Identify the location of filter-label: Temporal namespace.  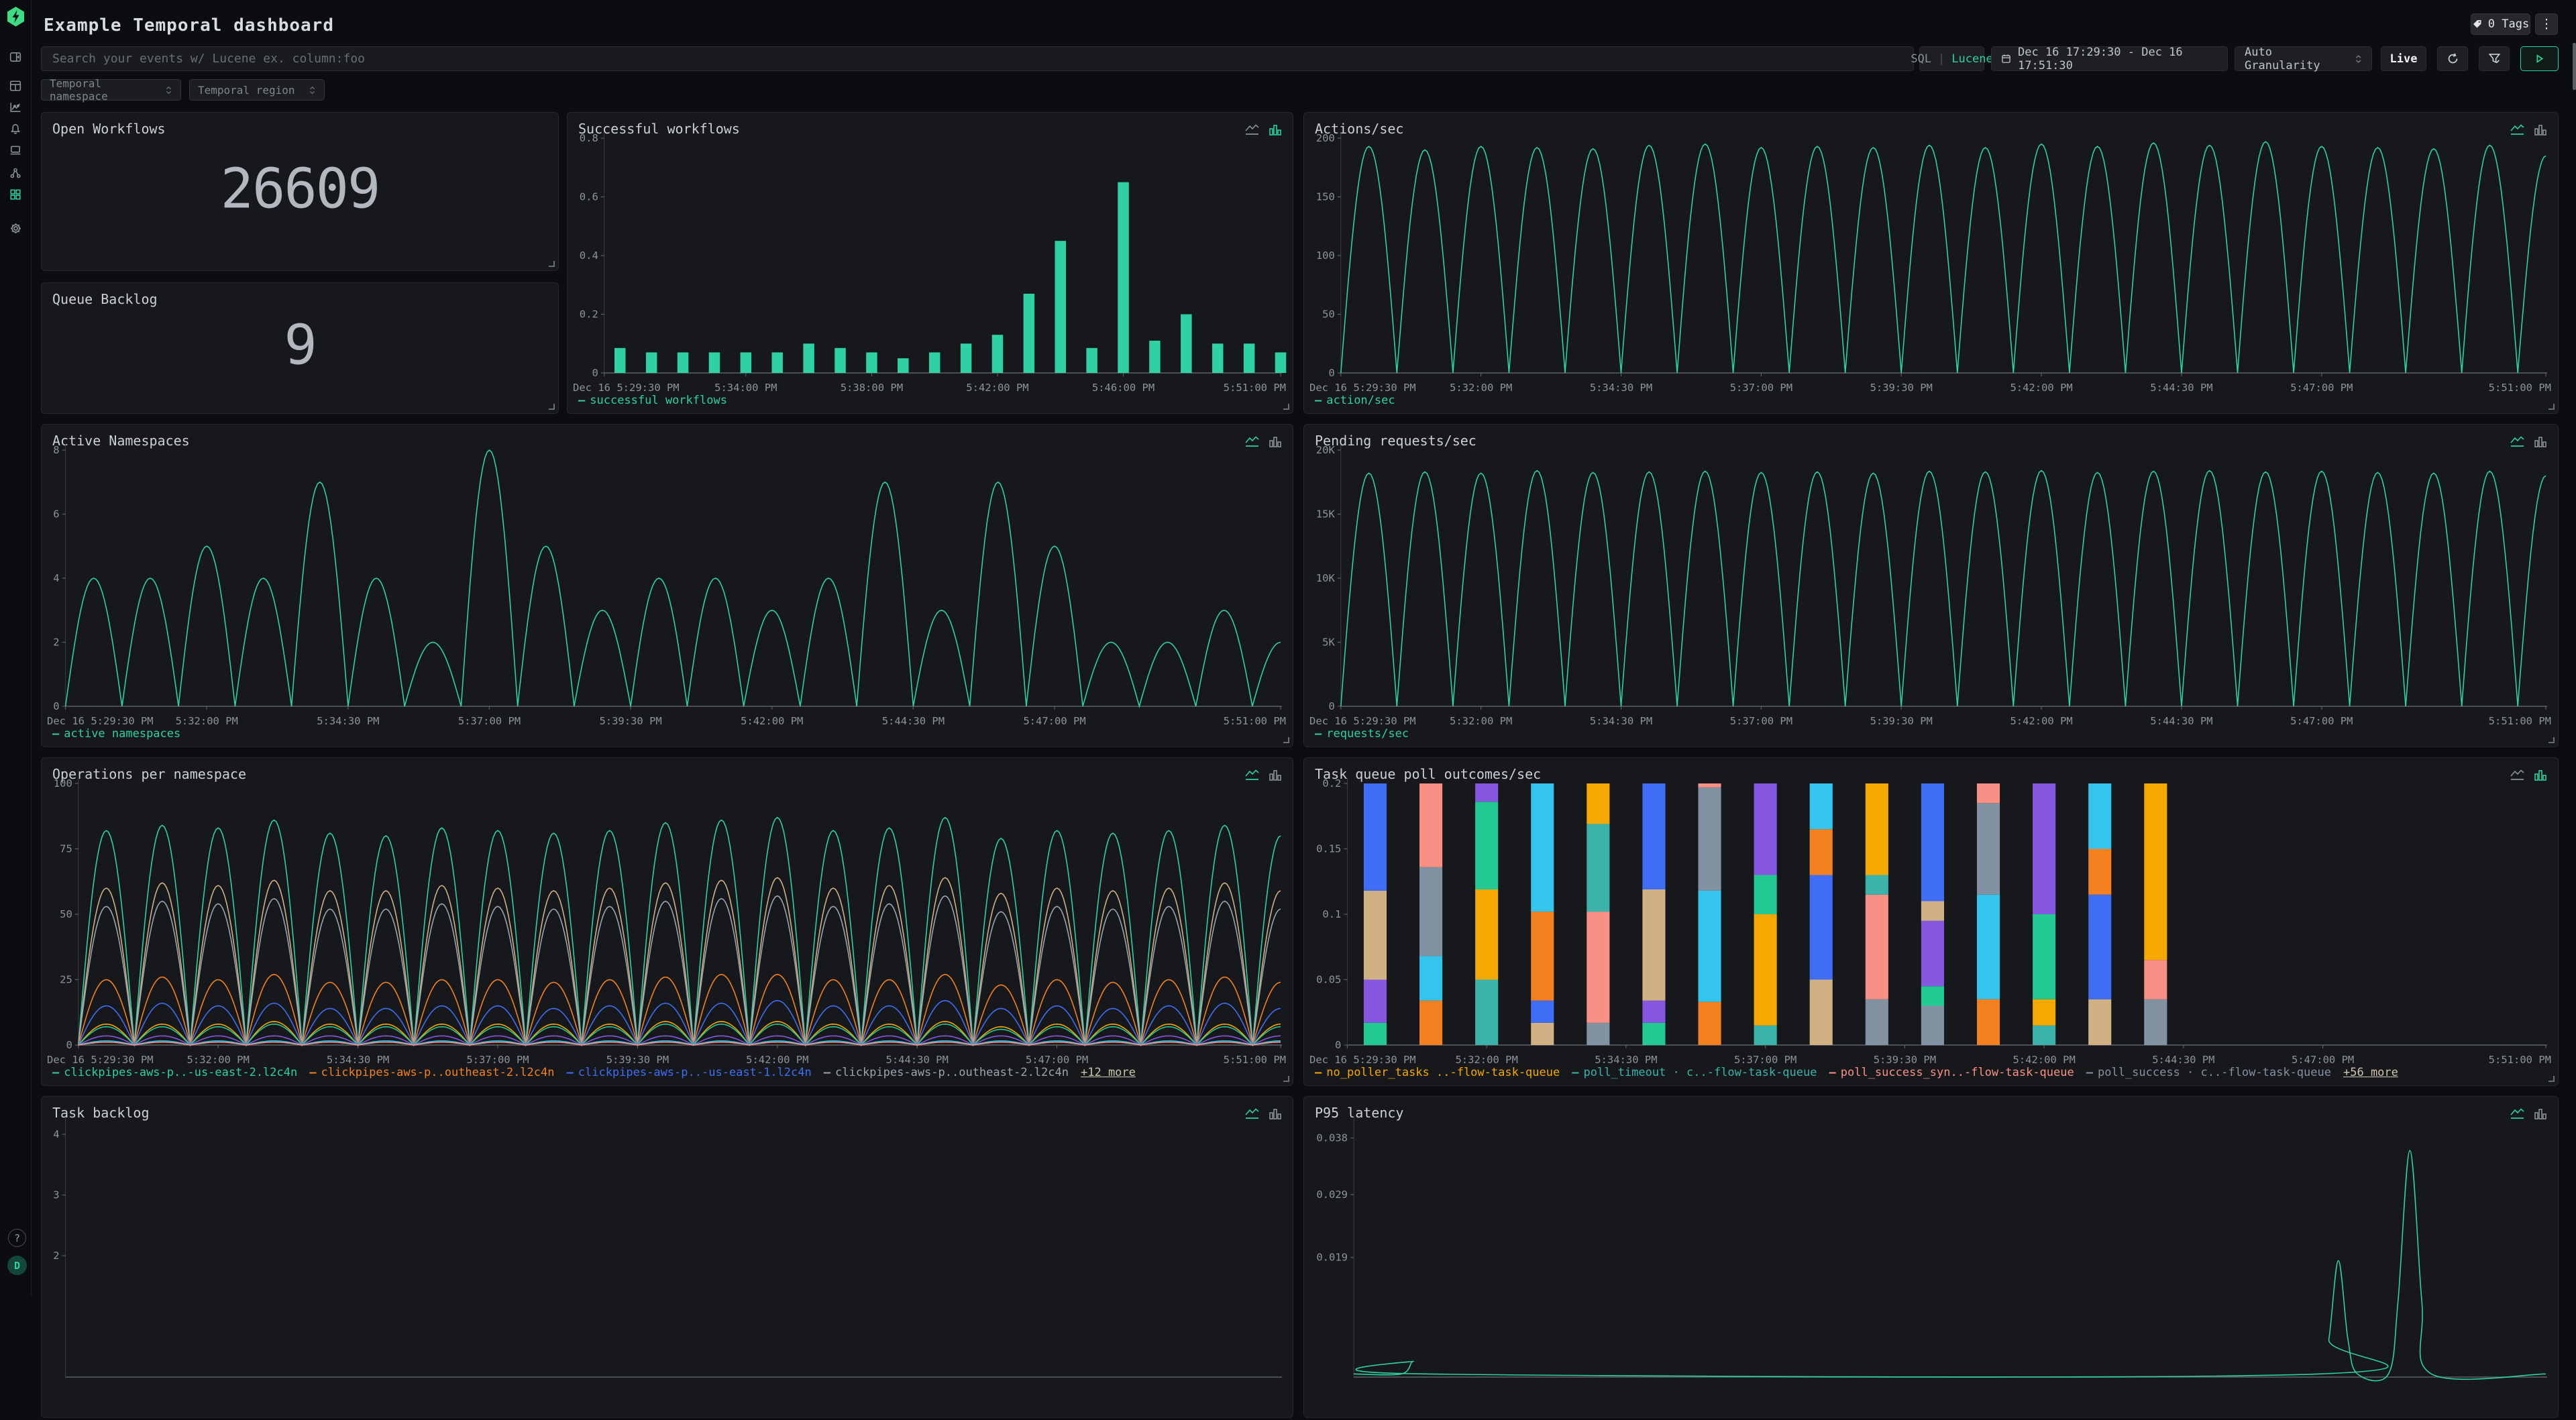
(79, 90).